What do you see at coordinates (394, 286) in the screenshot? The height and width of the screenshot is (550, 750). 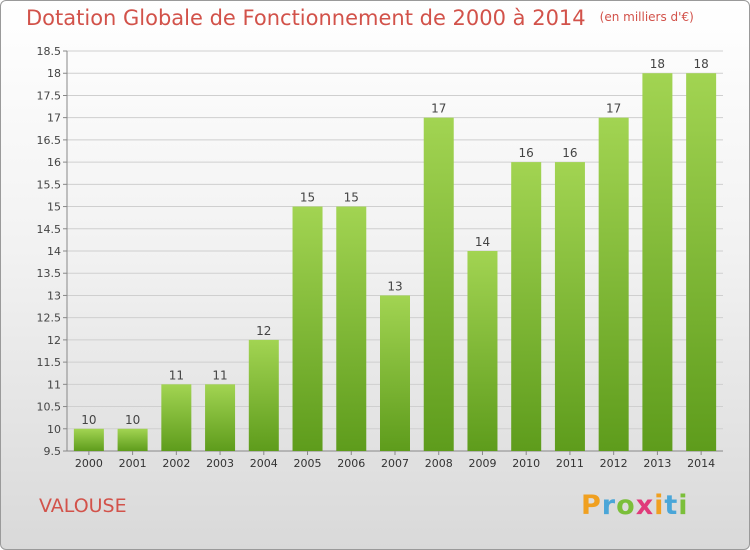 I see `data-label: 13` at bounding box center [394, 286].